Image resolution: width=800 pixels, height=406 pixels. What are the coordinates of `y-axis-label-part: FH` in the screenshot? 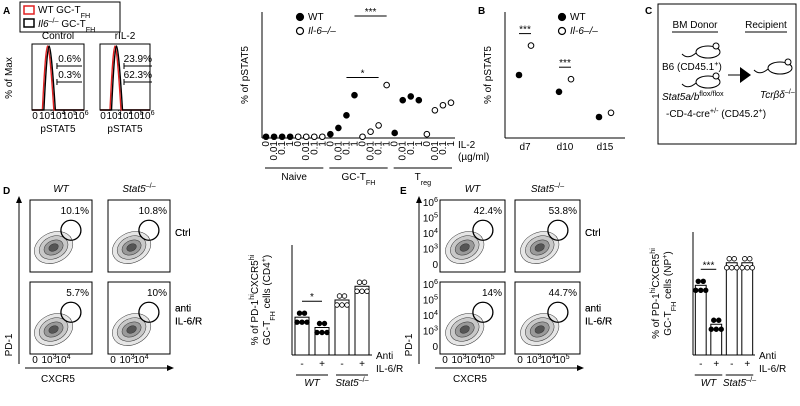 It's located at (272, 316).